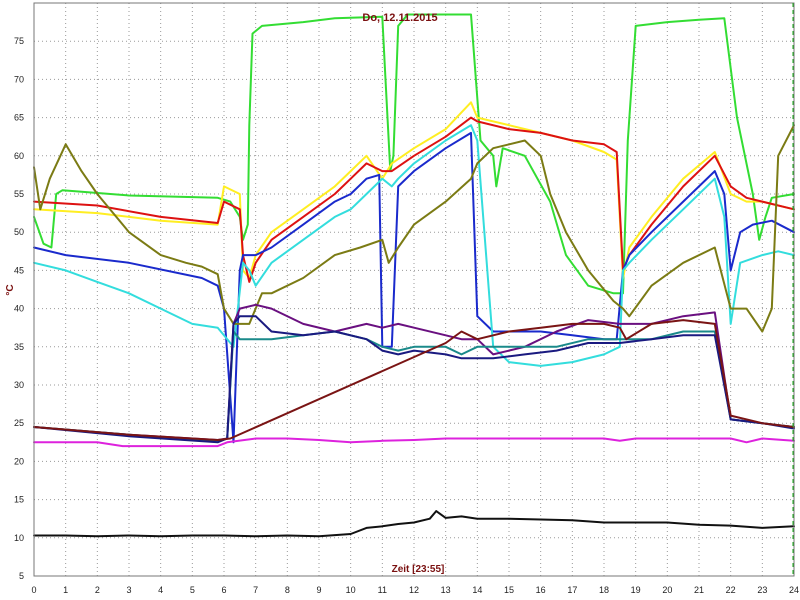 The image size is (800, 600). I want to click on x-tick-label: 14, so click(477, 590).